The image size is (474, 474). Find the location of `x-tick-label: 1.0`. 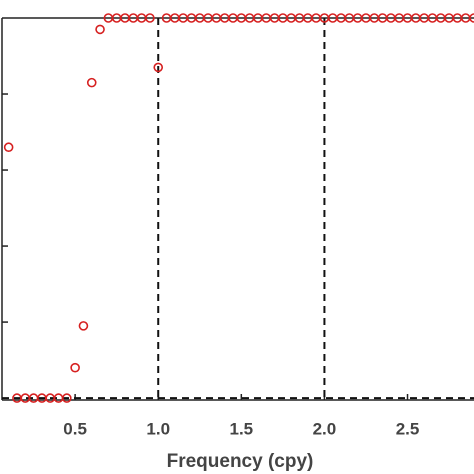

x-tick-label: 1.0 is located at coordinates (158, 428).